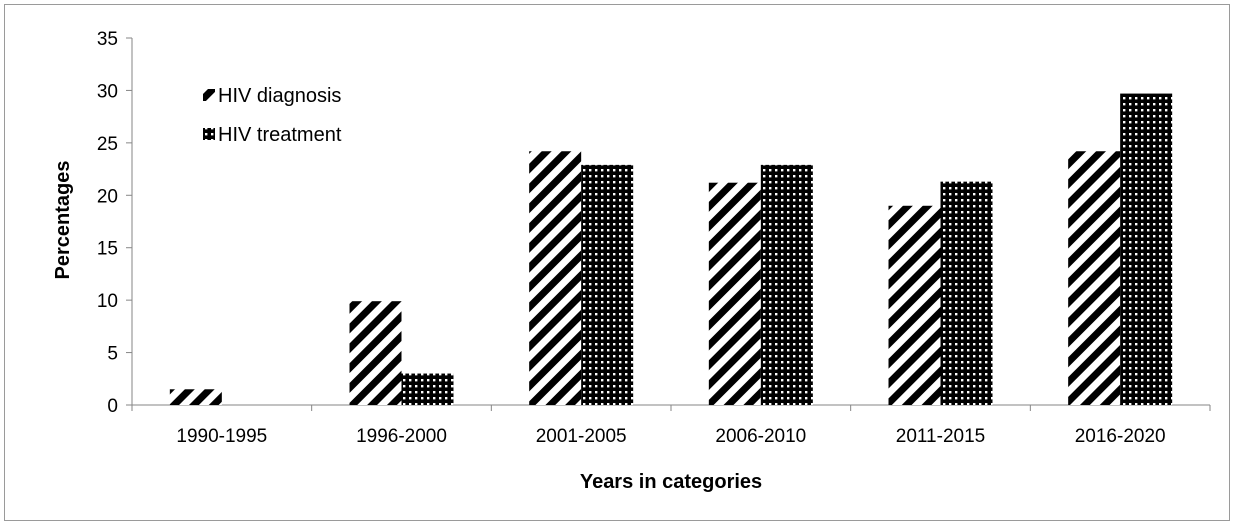 Image resolution: width=1234 pixels, height=526 pixels. Describe the element at coordinates (671, 482) in the screenshot. I see `x-axis-title: Years in categories` at that location.